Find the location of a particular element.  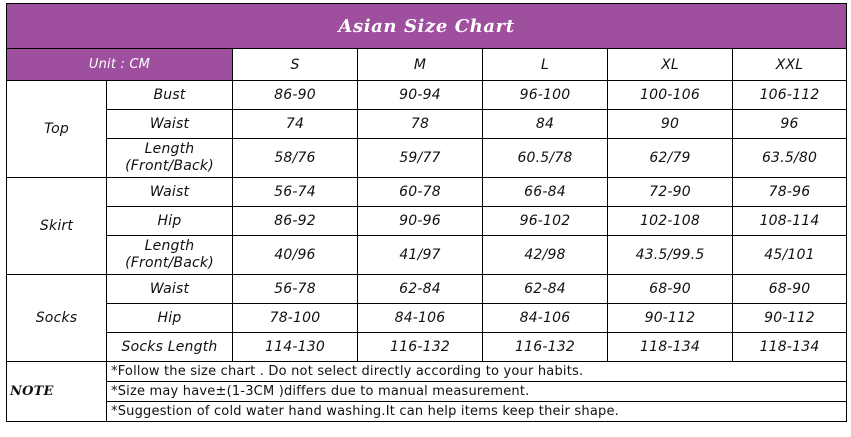

unit-label: Unit : CM is located at coordinates (119, 64).